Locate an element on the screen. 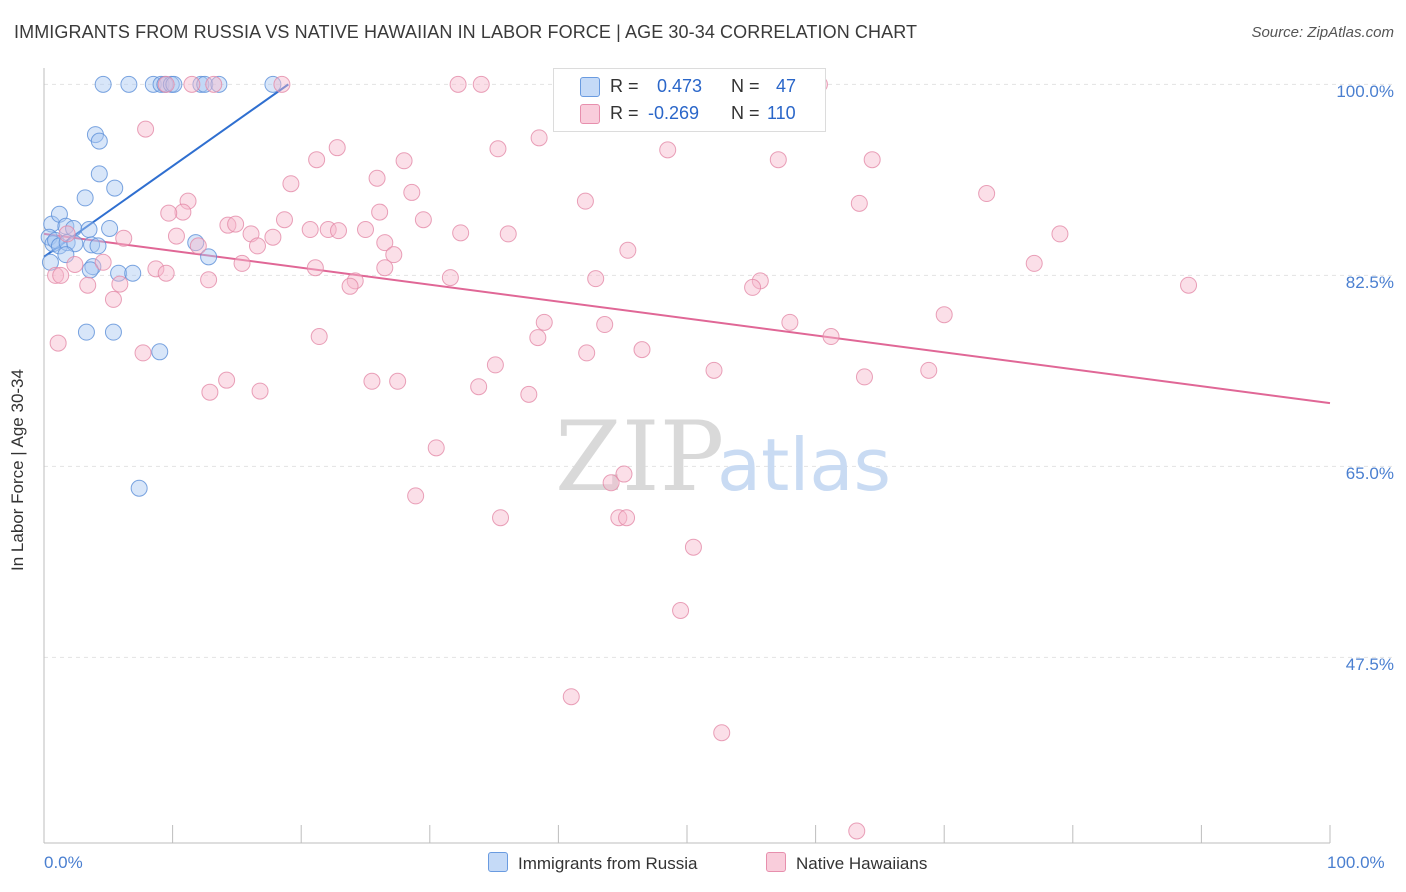 The width and height of the screenshot is (1406, 892). y-tick-label-1: 65.0% is located at coordinates (1369, 474).